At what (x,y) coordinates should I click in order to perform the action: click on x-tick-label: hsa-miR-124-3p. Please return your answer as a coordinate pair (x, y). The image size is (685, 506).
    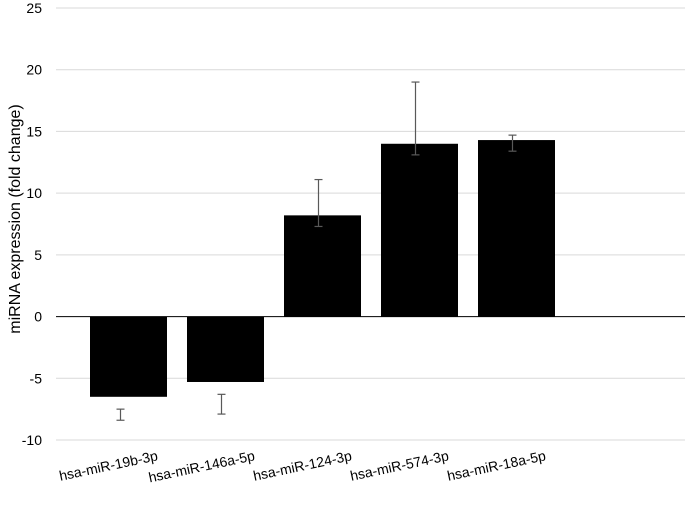
    Looking at the image, I should click on (303, 465).